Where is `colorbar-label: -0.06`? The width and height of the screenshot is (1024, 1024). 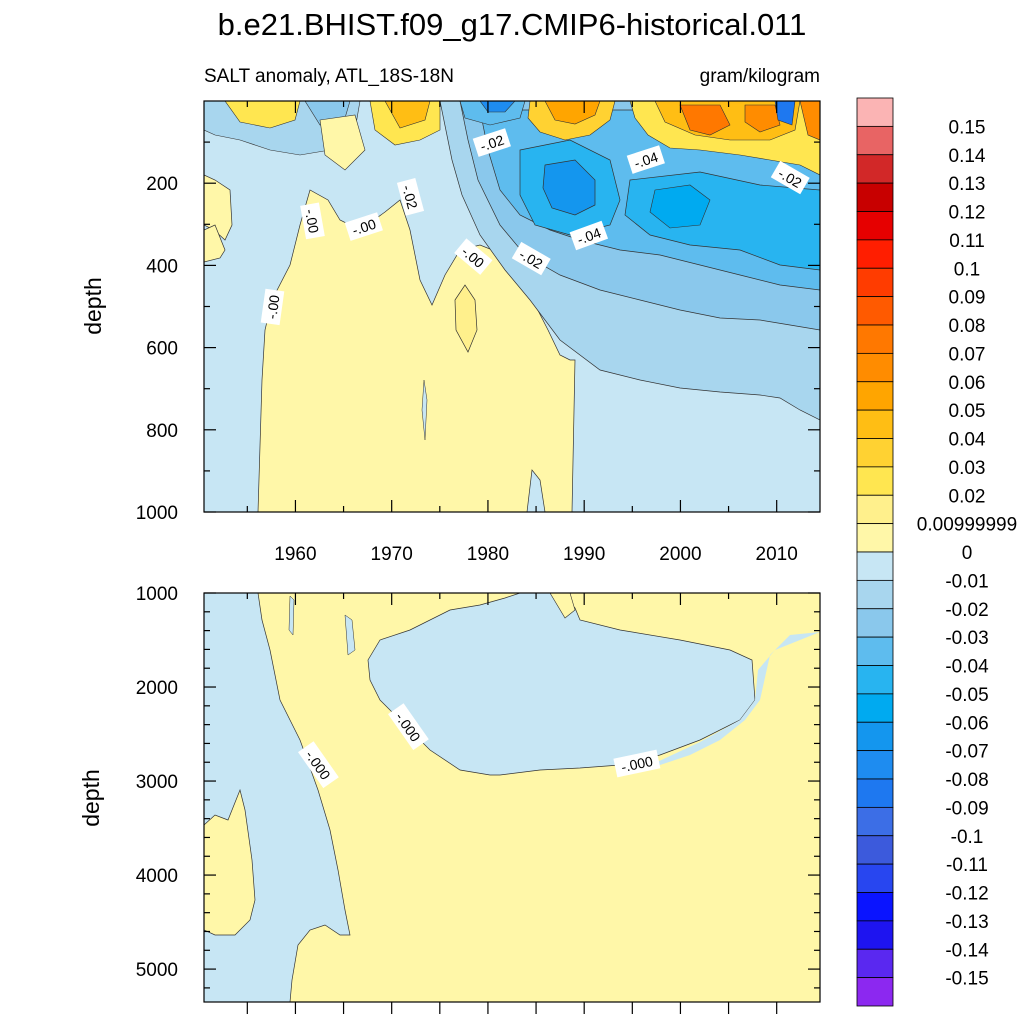
colorbar-label: -0.06 is located at coordinates (966, 723).